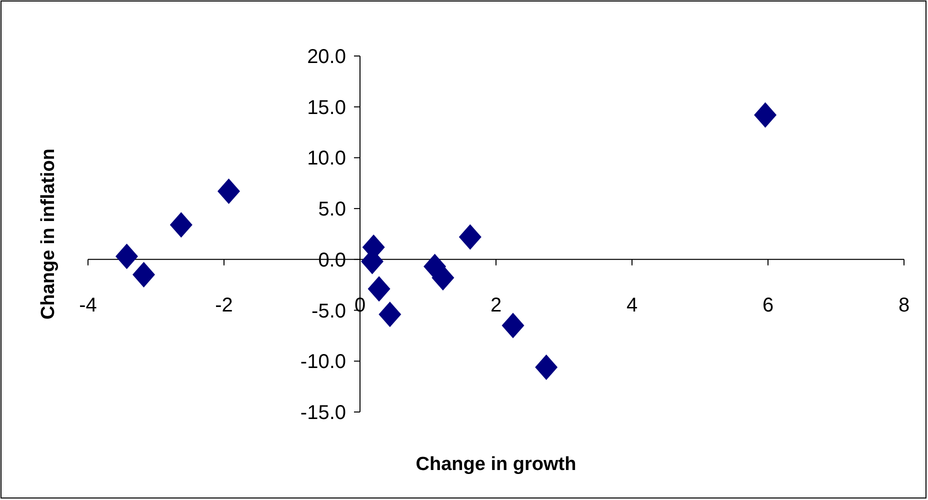 This screenshot has width=928, height=500. I want to click on y-tick-label: 20.0, so click(326, 57).